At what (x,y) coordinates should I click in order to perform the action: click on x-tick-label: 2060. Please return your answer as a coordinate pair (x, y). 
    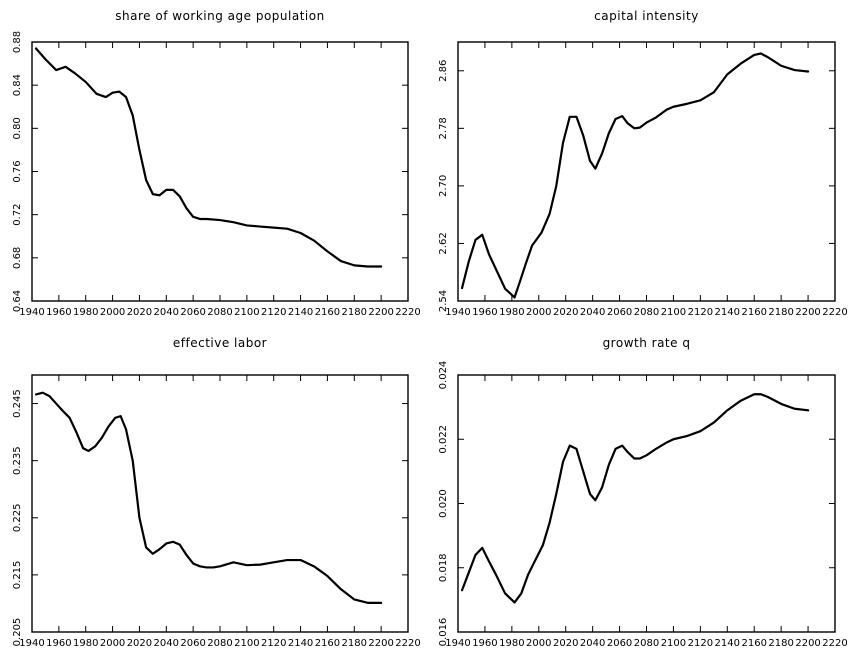
    Looking at the image, I should click on (619, 312).